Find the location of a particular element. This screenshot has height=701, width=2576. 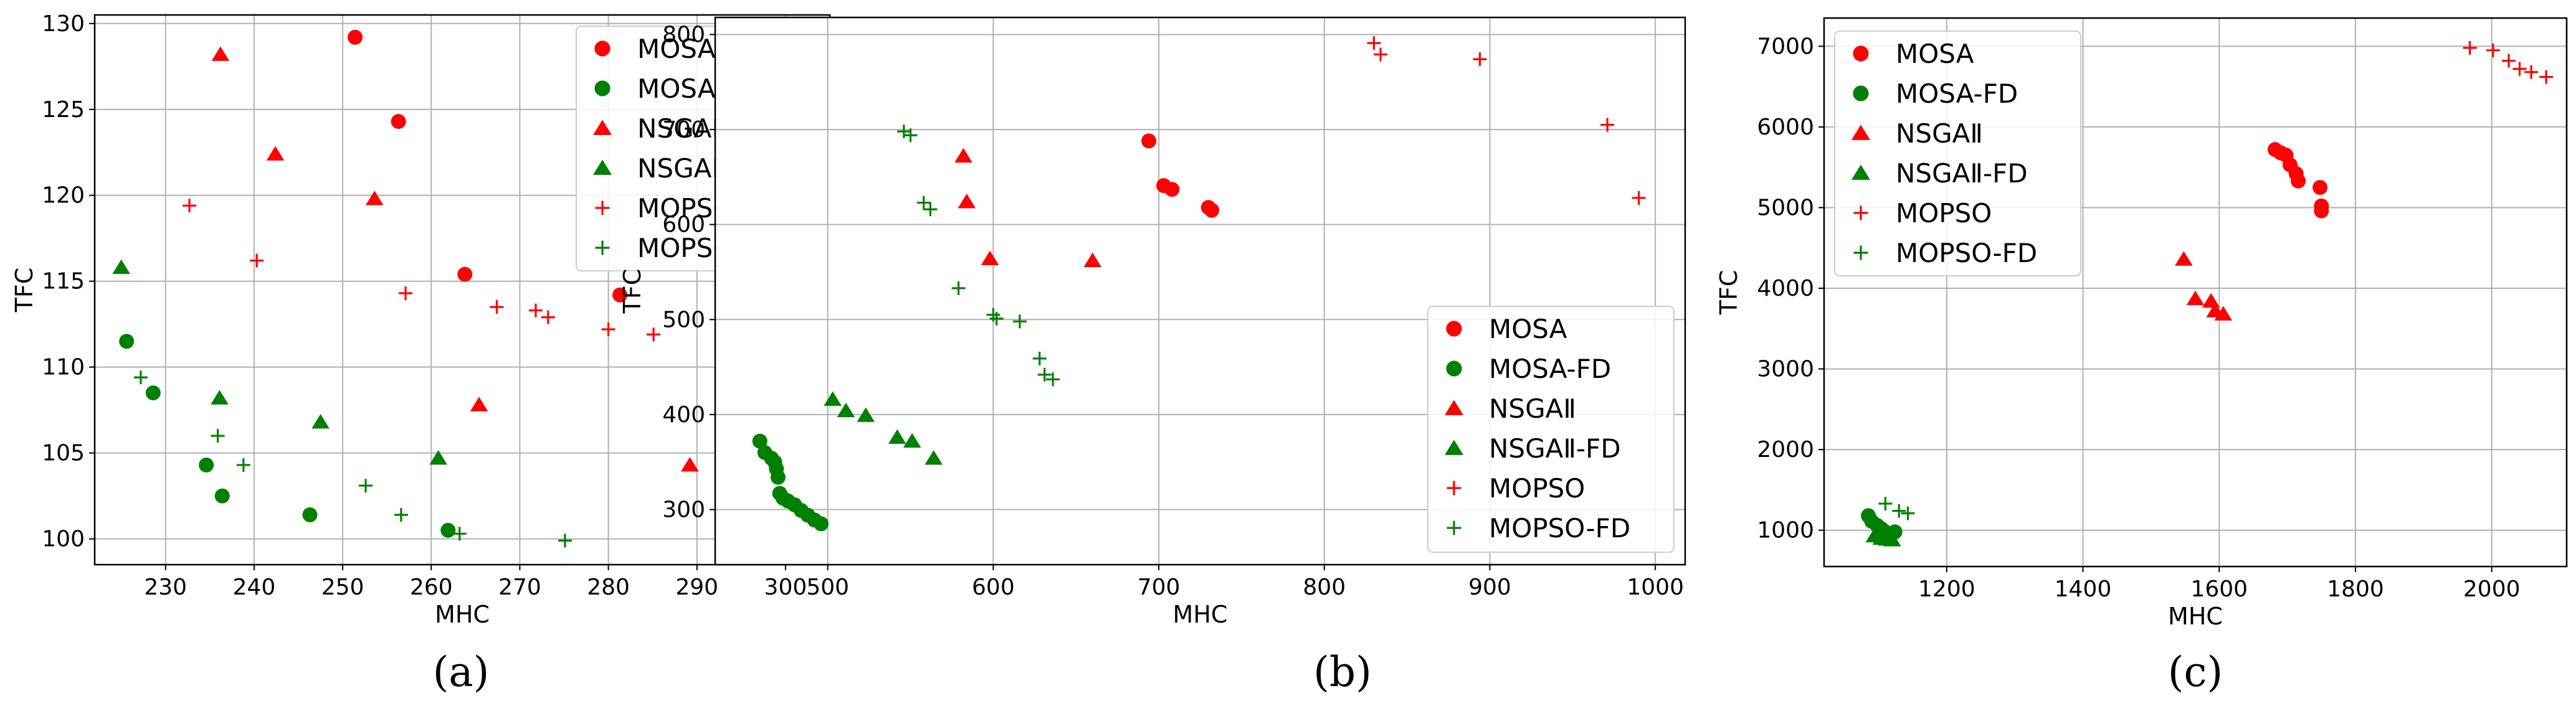

series-MOPSO-FD is located at coordinates (352, 459).